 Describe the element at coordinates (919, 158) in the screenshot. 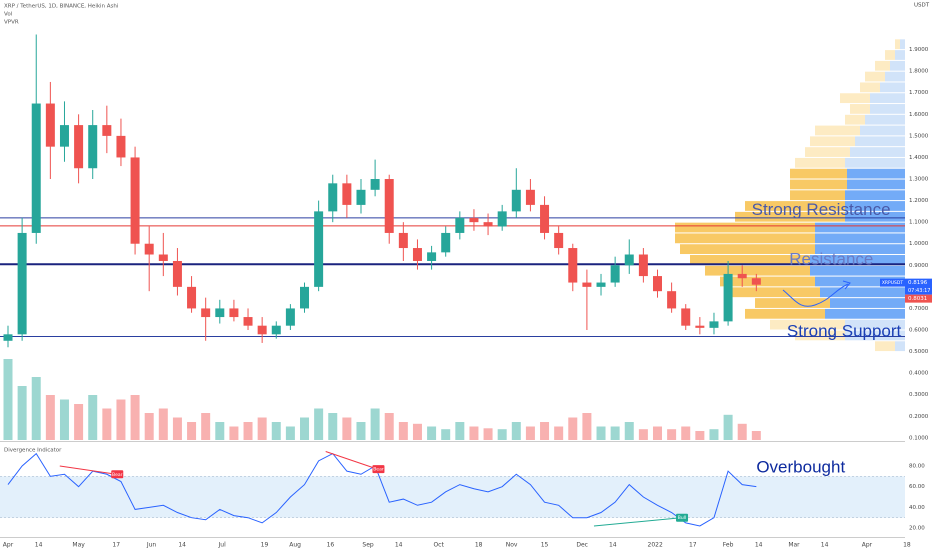

I see `y-tick-label: 1.4000` at that location.